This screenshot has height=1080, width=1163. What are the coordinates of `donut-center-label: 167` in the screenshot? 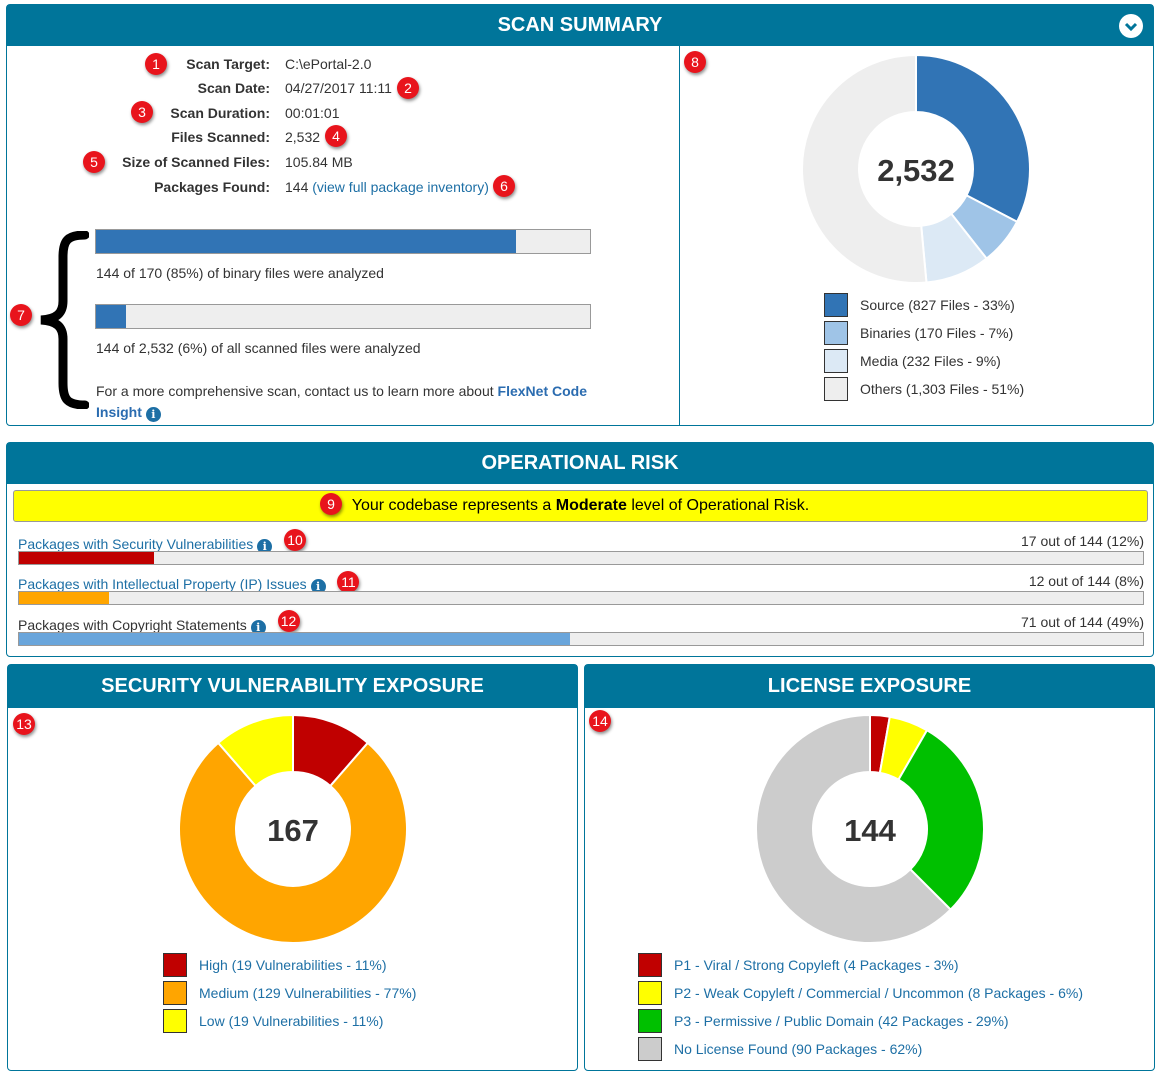 It's located at (293, 830).